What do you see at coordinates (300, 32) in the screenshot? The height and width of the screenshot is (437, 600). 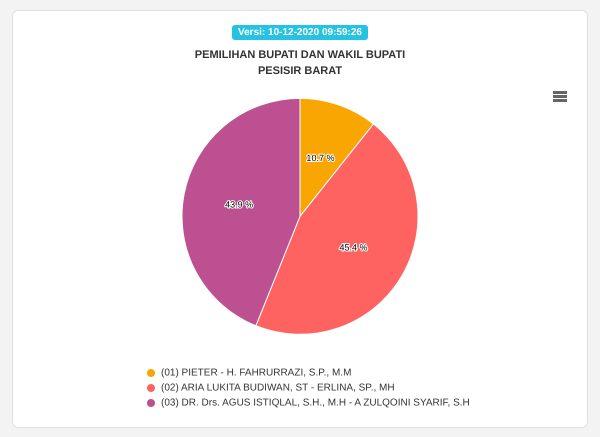 I see `text: Versi: 10-12-2020 09:59:26` at bounding box center [300, 32].